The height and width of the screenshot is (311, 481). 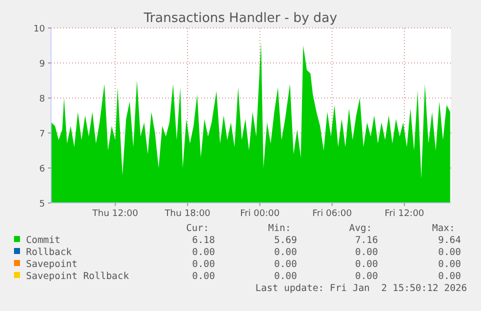 I want to click on x-tick-label: Fri 00:00, so click(x=260, y=214).